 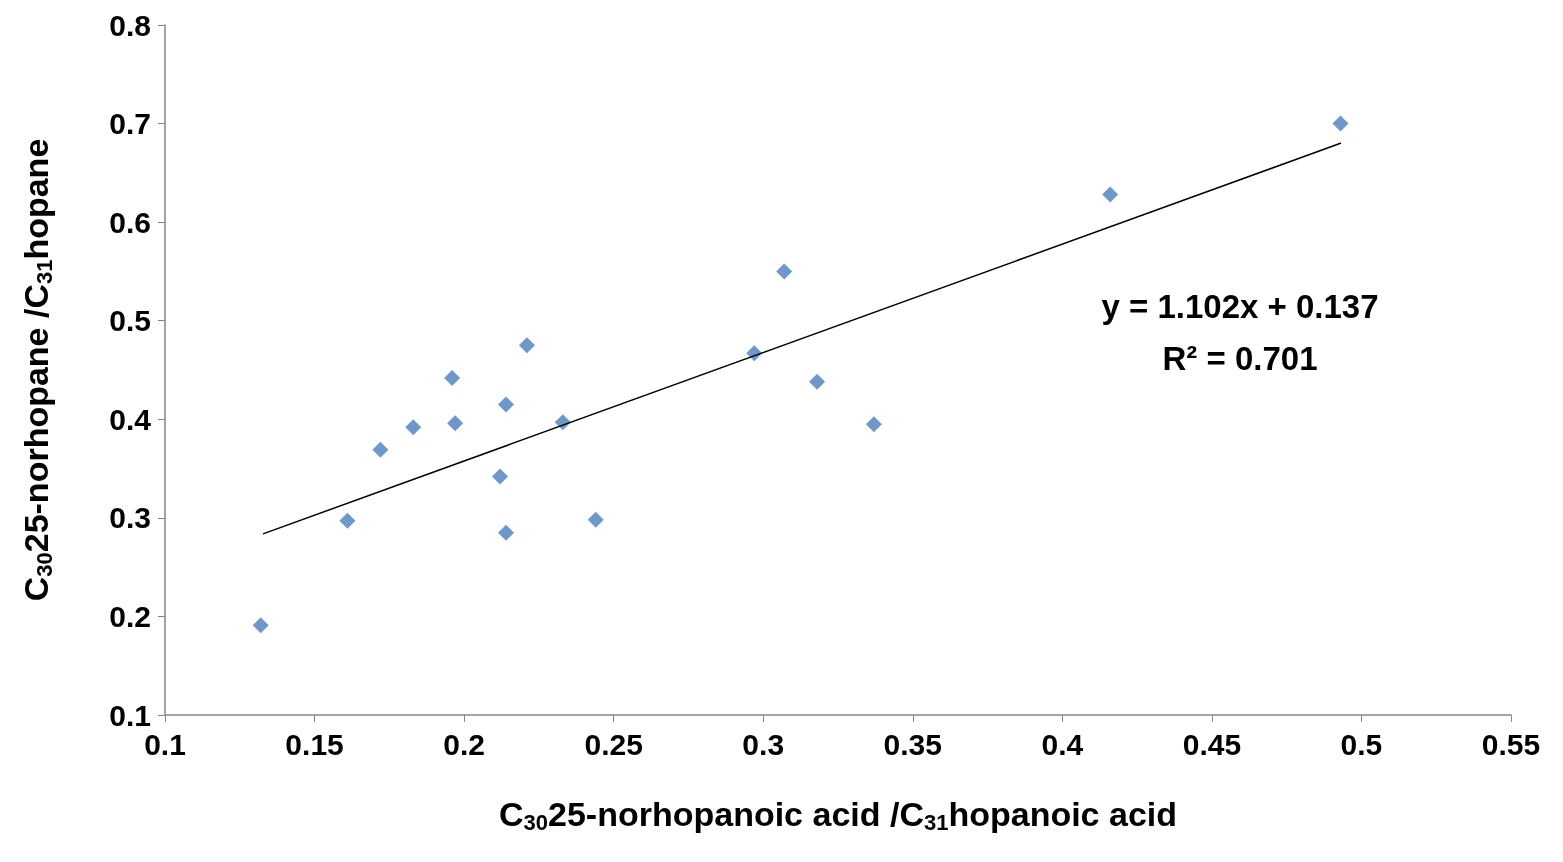 I want to click on x-tick-label: 0.3, so click(x=763, y=744).